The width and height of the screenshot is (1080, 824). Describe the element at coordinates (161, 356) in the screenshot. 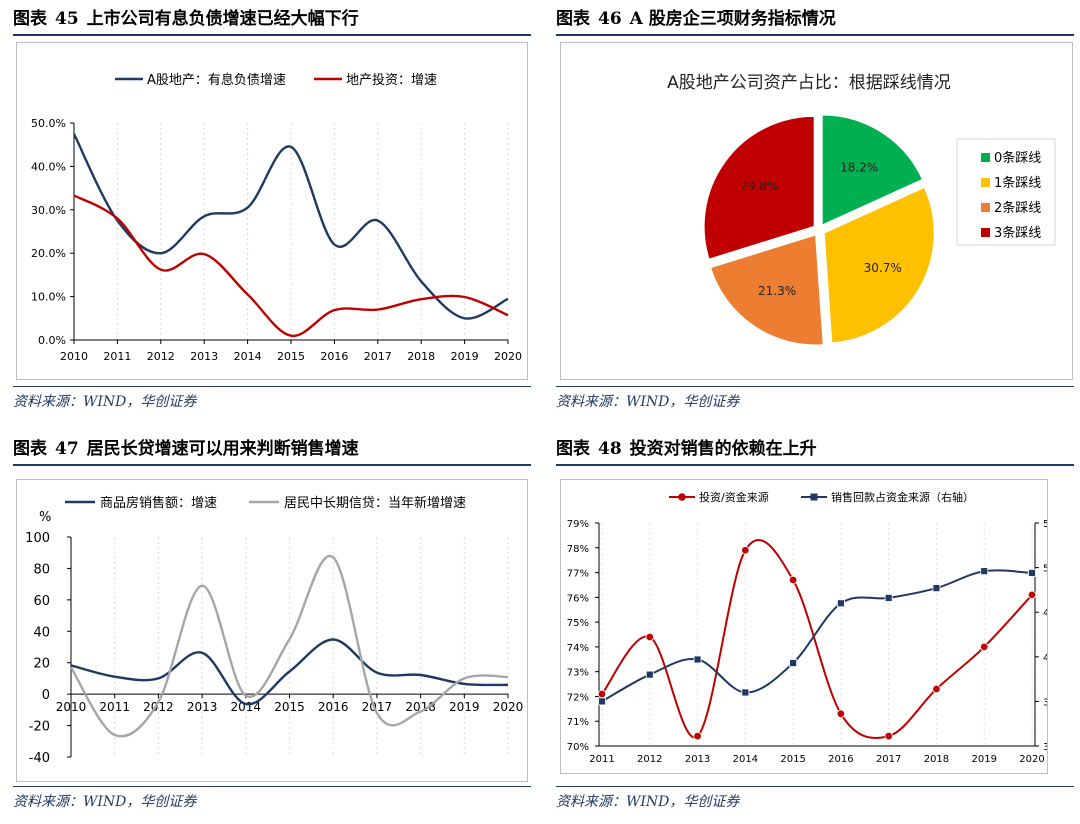

I see `x-tick-label: 2012` at that location.